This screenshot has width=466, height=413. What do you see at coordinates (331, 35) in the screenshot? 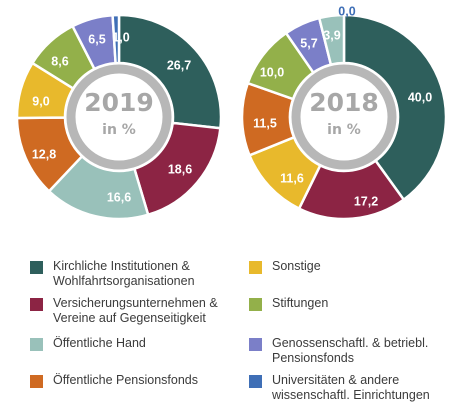
I see `slice-value-label: 3,9` at bounding box center [331, 35].